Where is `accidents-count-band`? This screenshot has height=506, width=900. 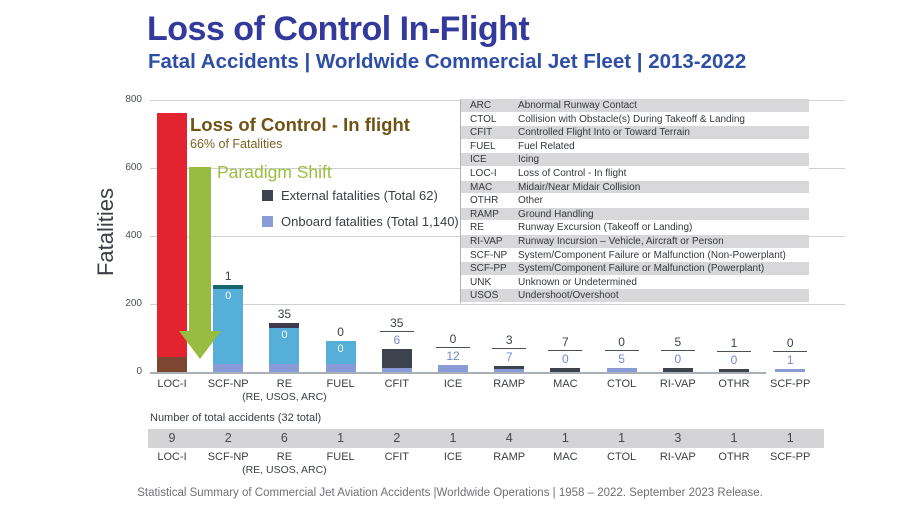
accidents-count-band is located at coordinates (486, 438).